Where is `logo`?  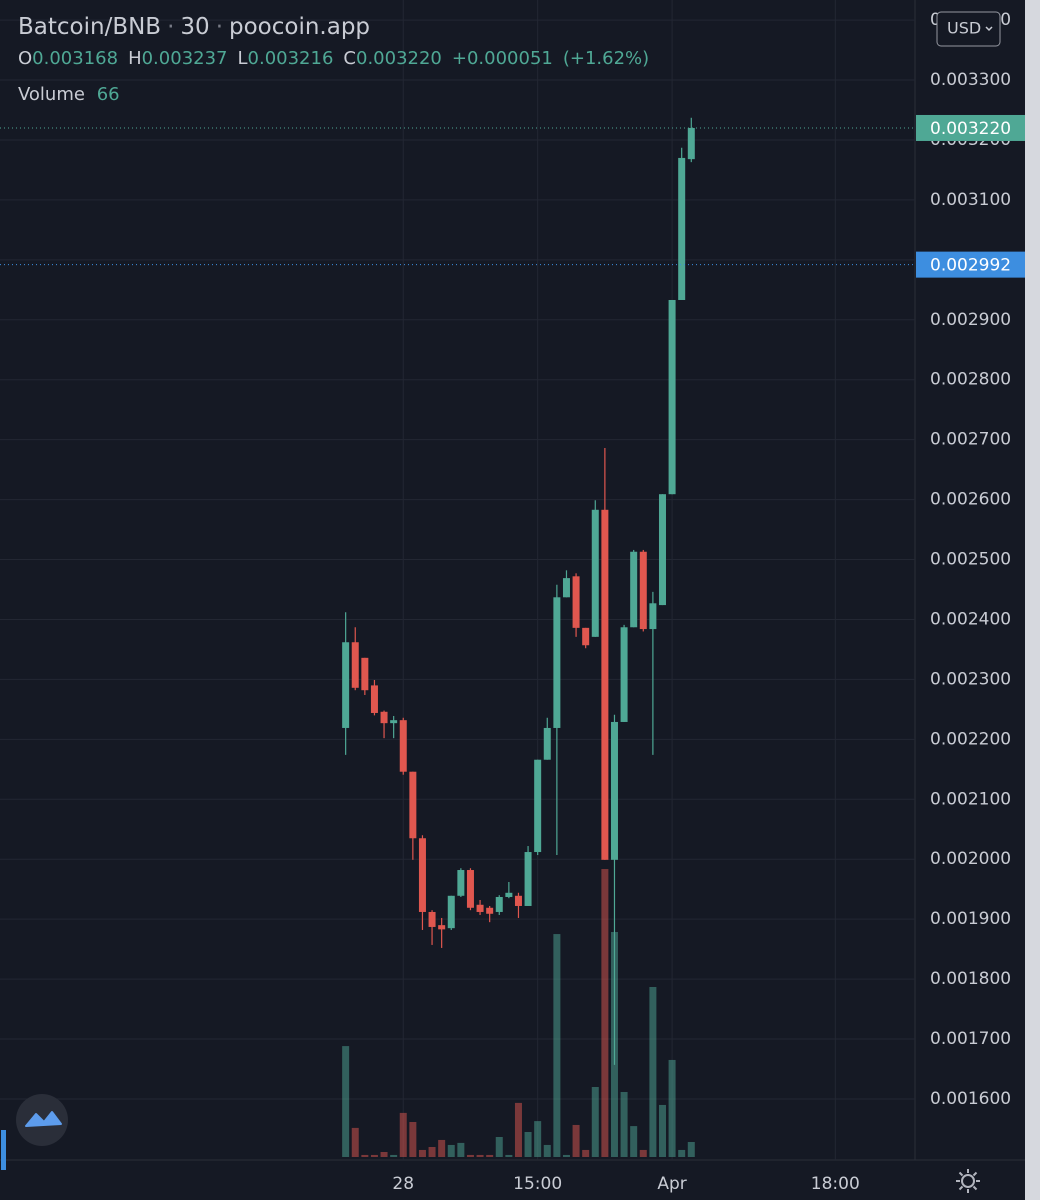
logo is located at coordinates (42, 1120).